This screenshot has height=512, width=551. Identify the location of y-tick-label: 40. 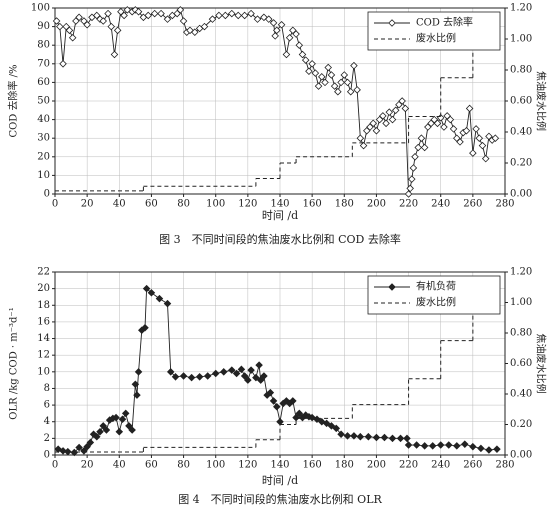
(43, 119).